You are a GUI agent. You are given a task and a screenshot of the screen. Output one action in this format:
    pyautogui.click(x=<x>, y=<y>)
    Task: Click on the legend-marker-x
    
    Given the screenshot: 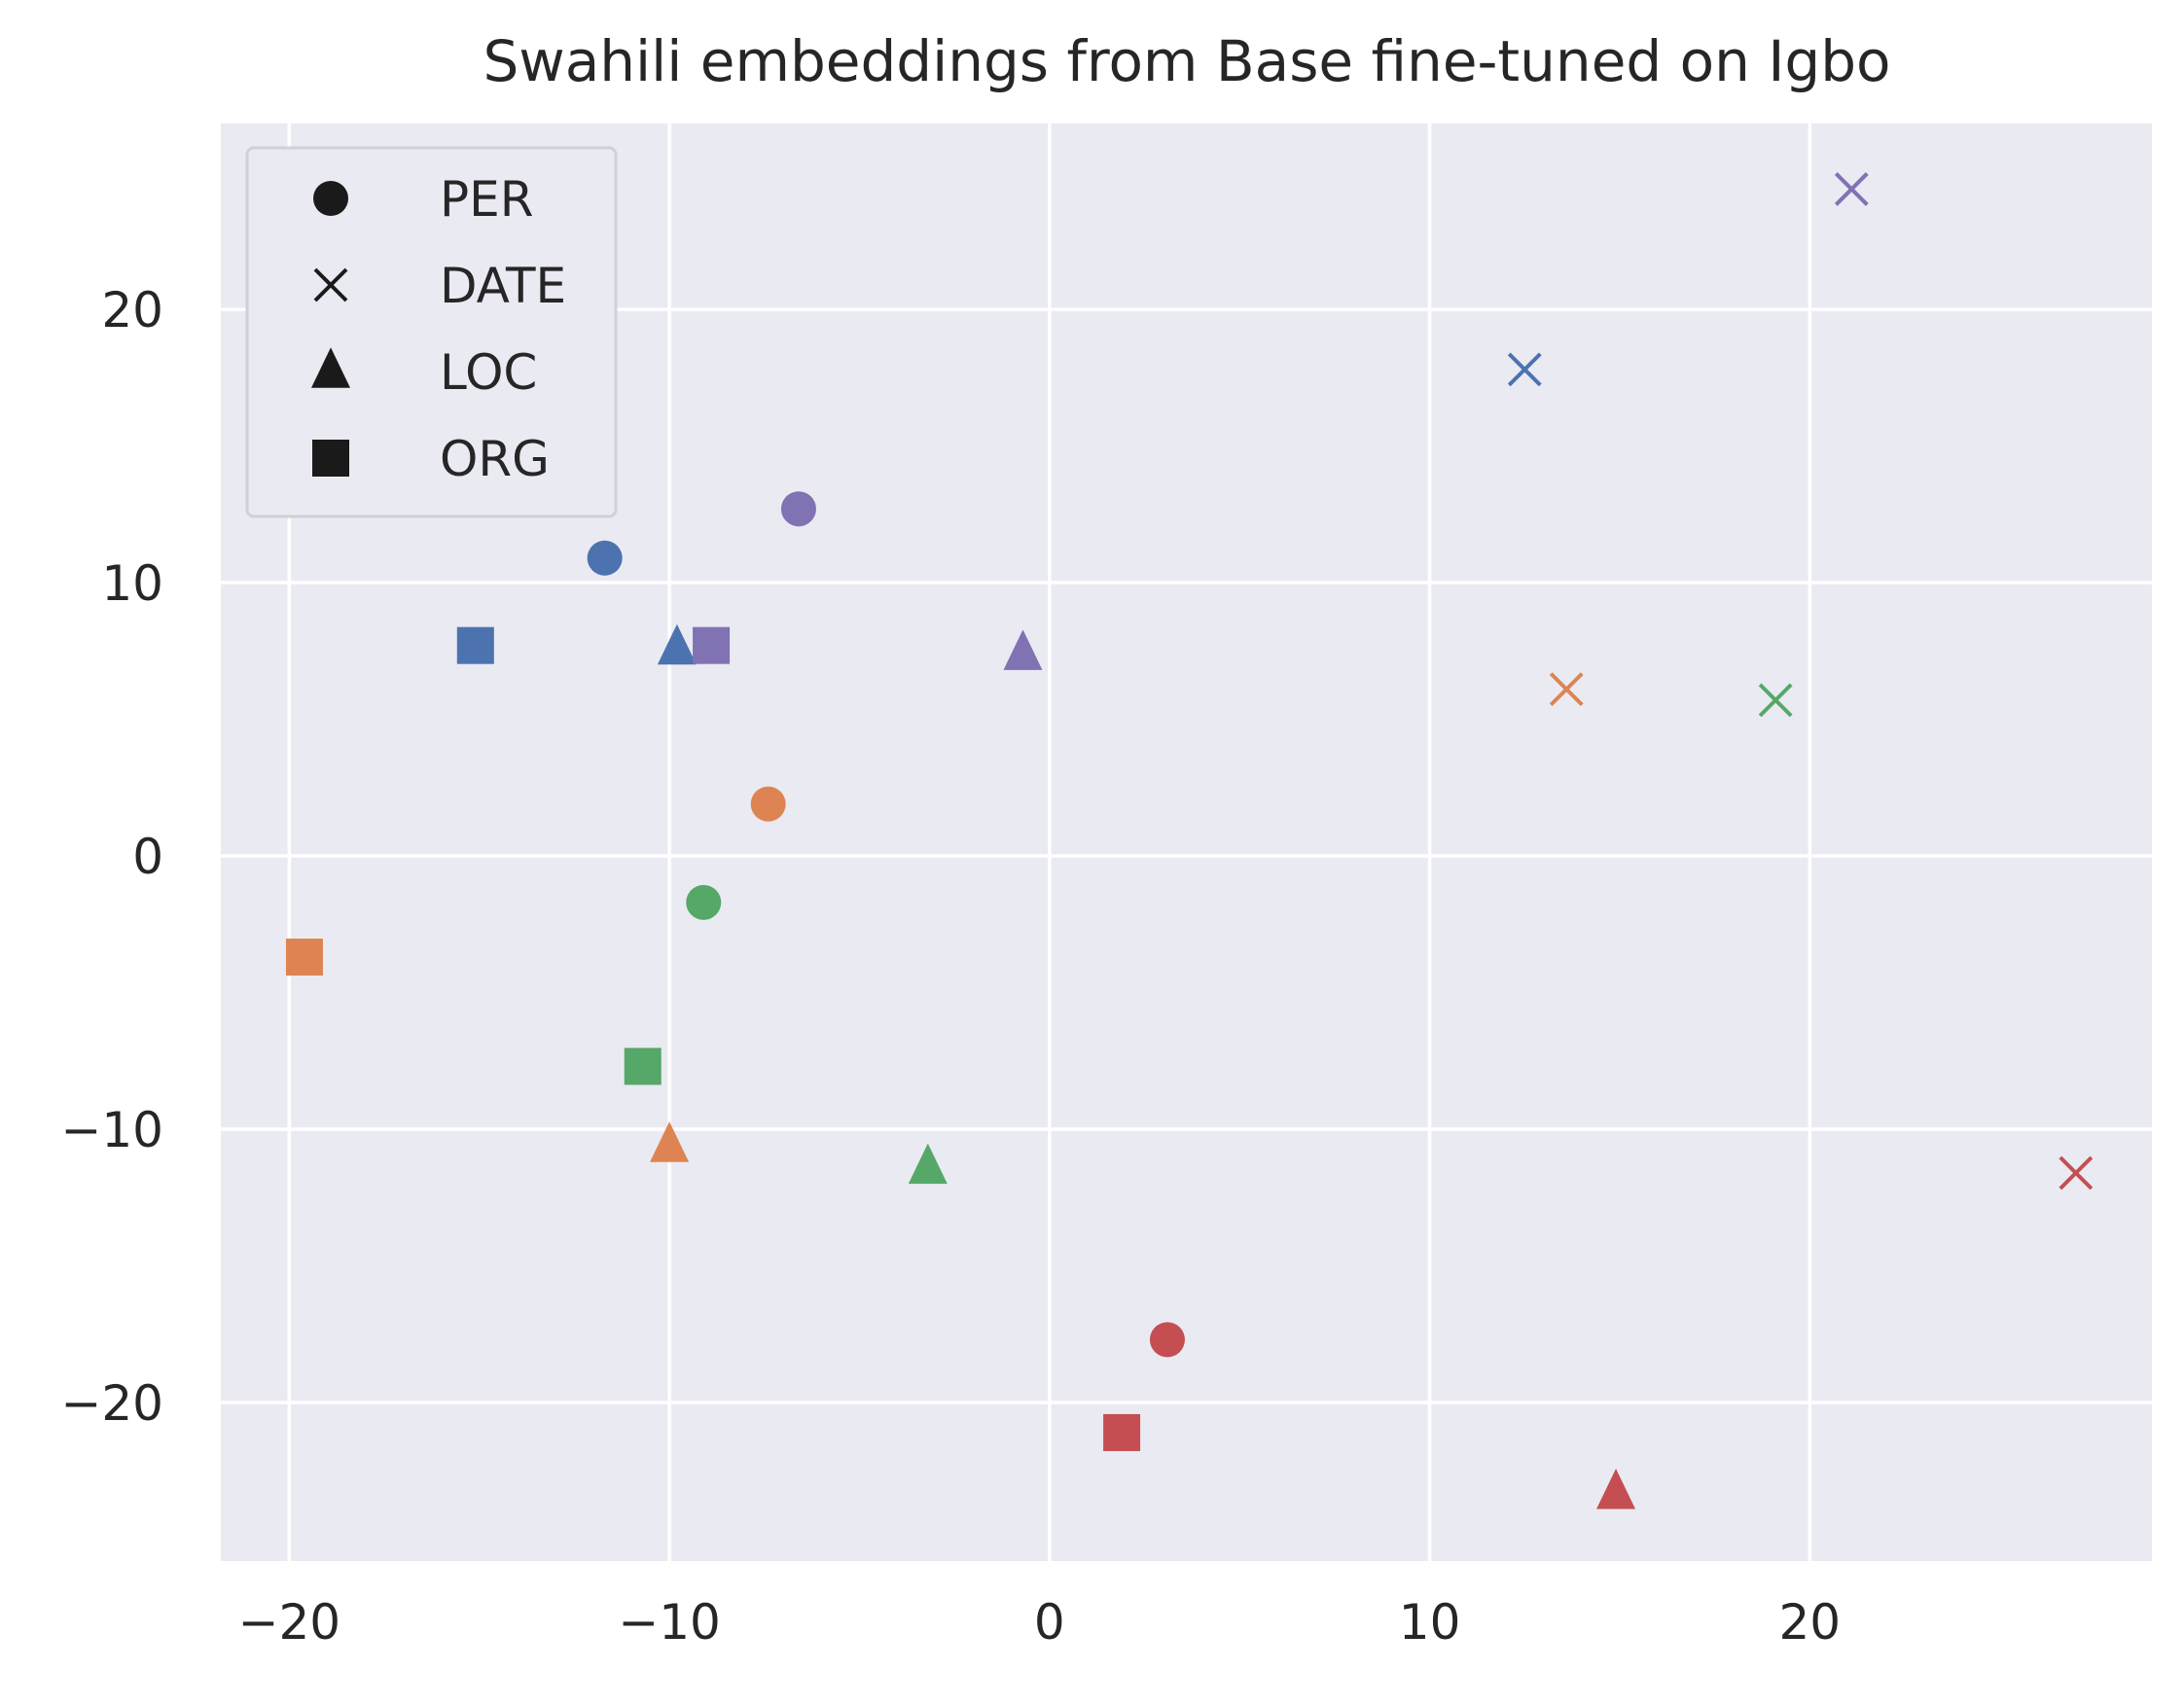 What is the action you would take?
    pyautogui.click(x=330, y=284)
    